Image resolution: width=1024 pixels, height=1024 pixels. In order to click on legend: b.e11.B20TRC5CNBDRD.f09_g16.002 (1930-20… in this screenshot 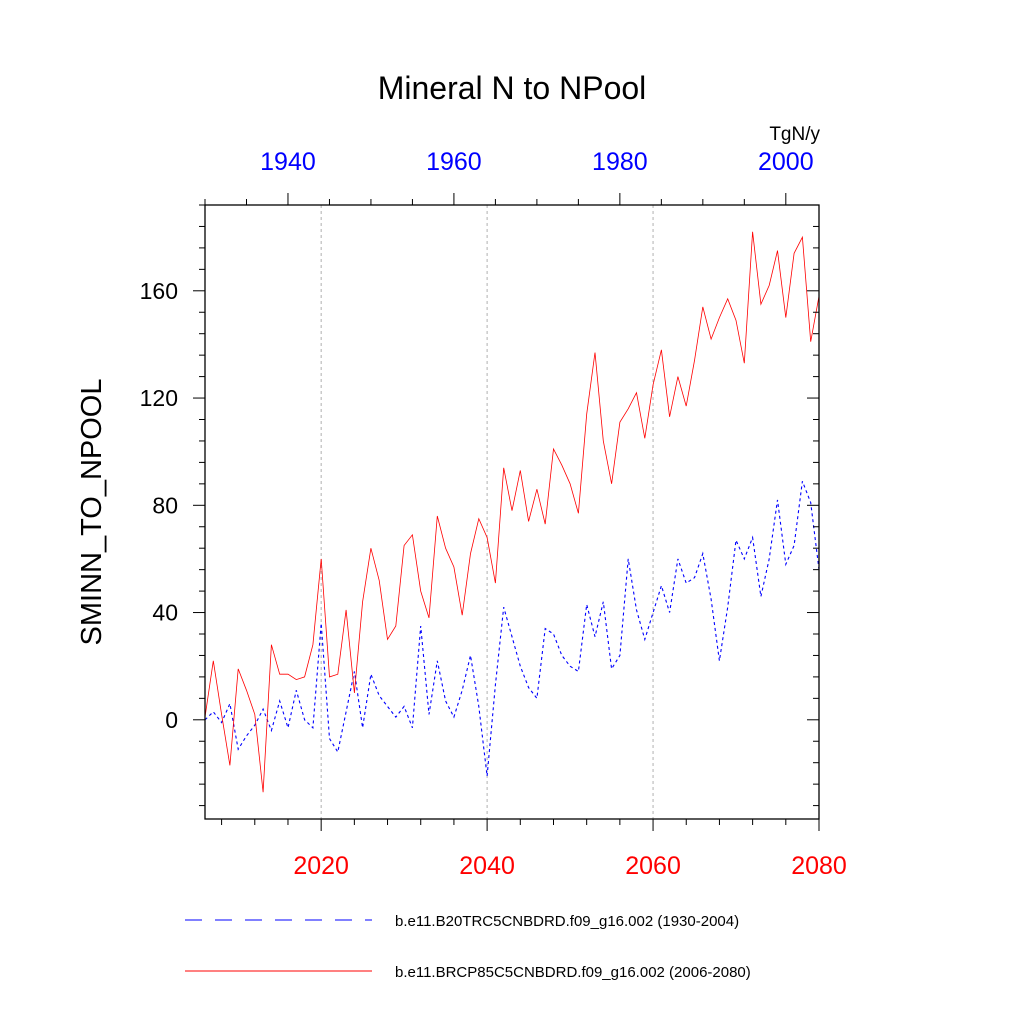, I will do `click(468, 947)`.